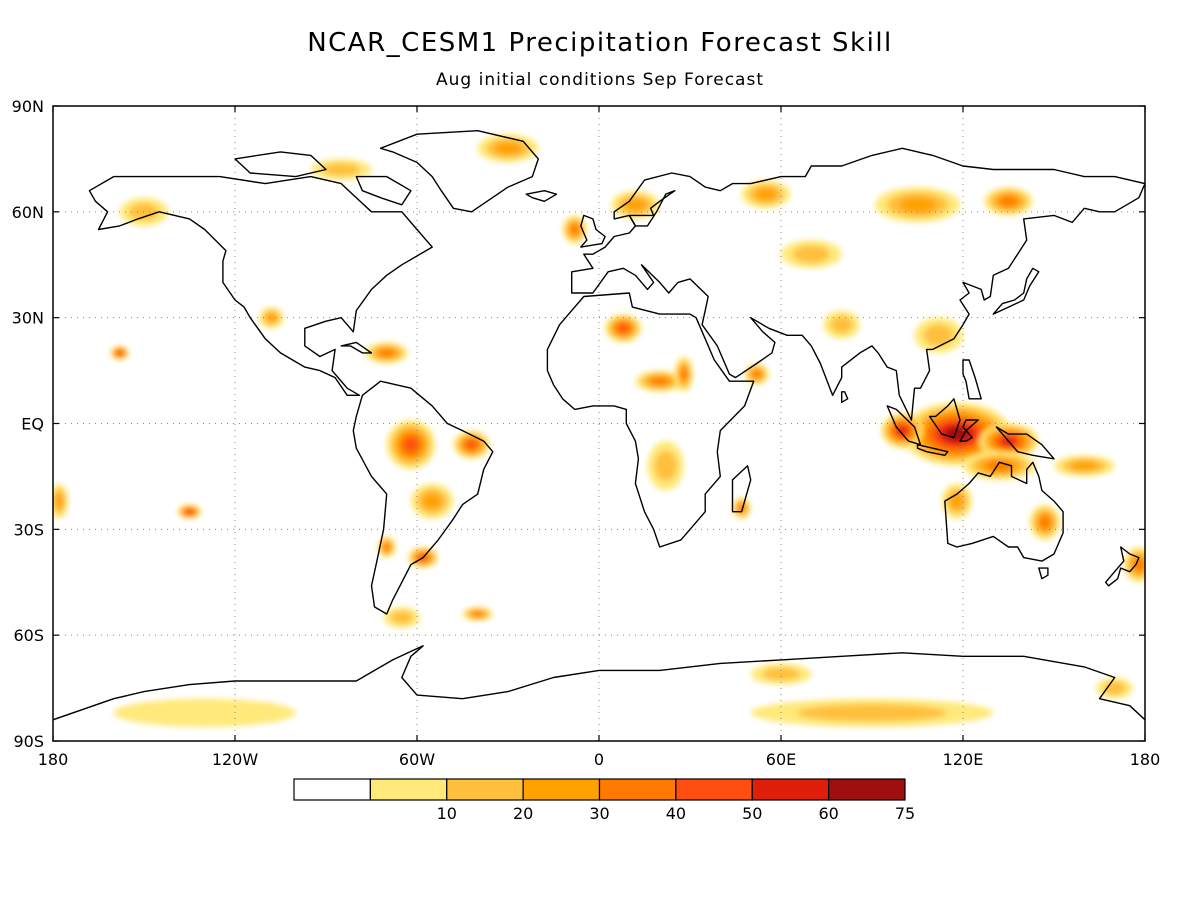  I want to click on skill-region-uk, so click(574, 229).